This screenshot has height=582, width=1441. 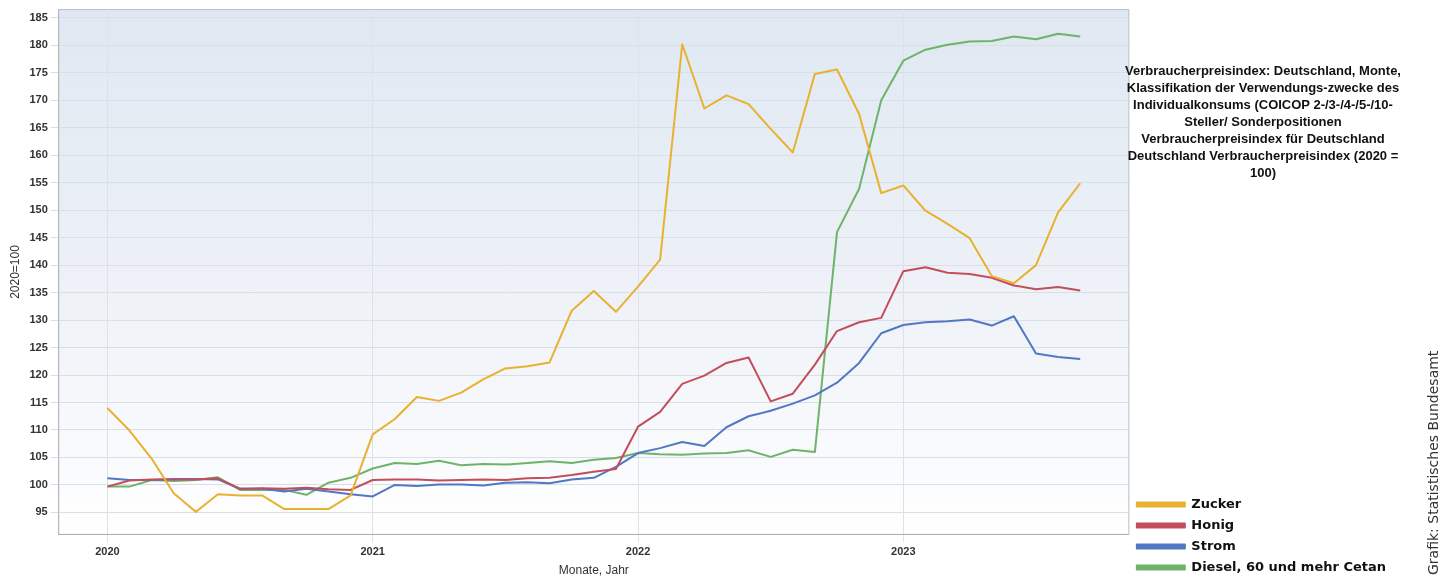 What do you see at coordinates (38, 264) in the screenshot?
I see `y-tick-label: 140` at bounding box center [38, 264].